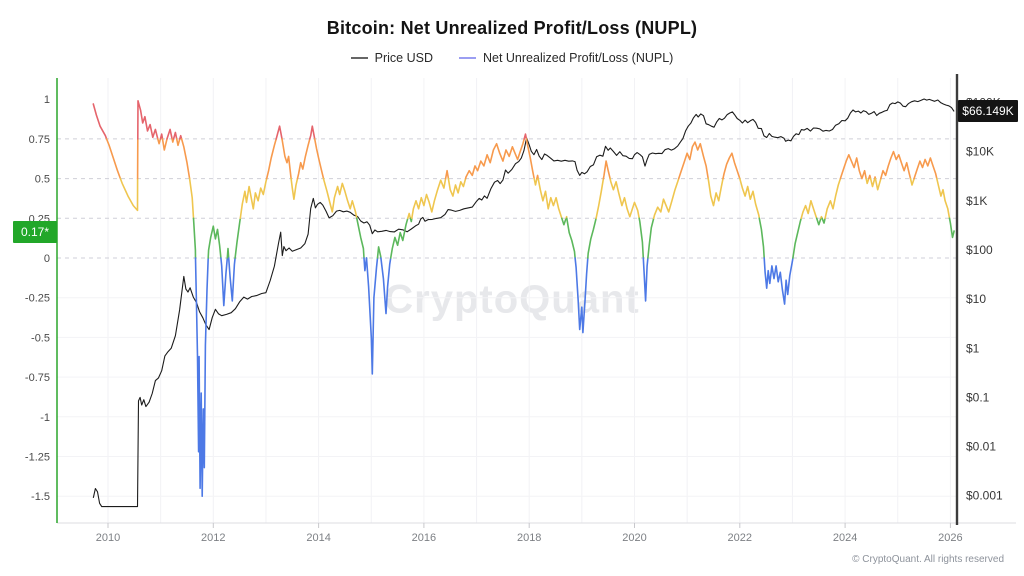 The height and width of the screenshot is (576, 1024). What do you see at coordinates (976, 201) in the screenshot?
I see `svg-text: $1K` at bounding box center [976, 201].